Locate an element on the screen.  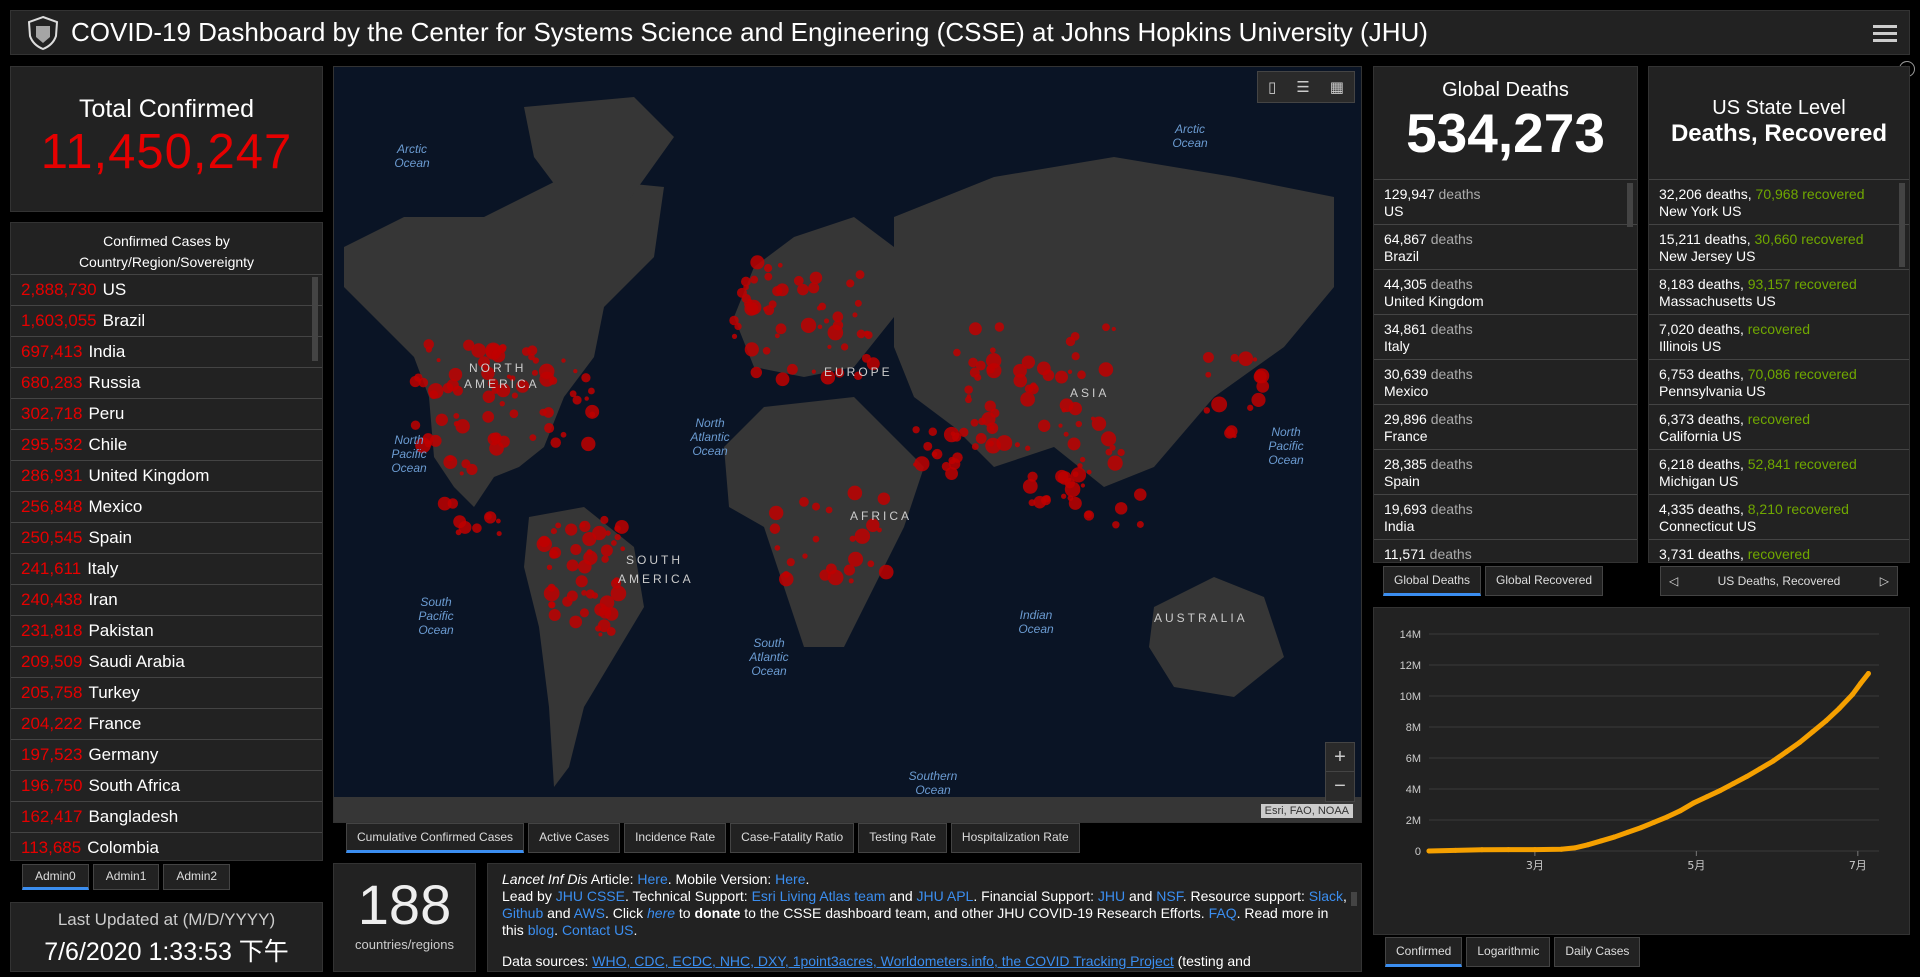
list-item: 64,867 deaths Brazil is located at coordinates (1505, 247).